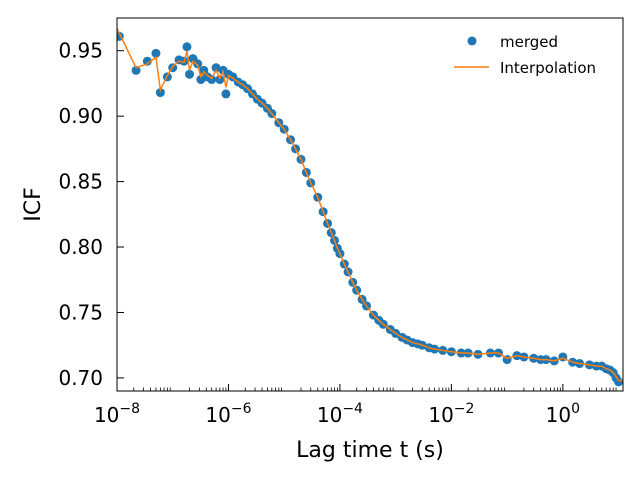  Describe the element at coordinates (80, 378) in the screenshot. I see `y-tick-label: 0.70` at that location.